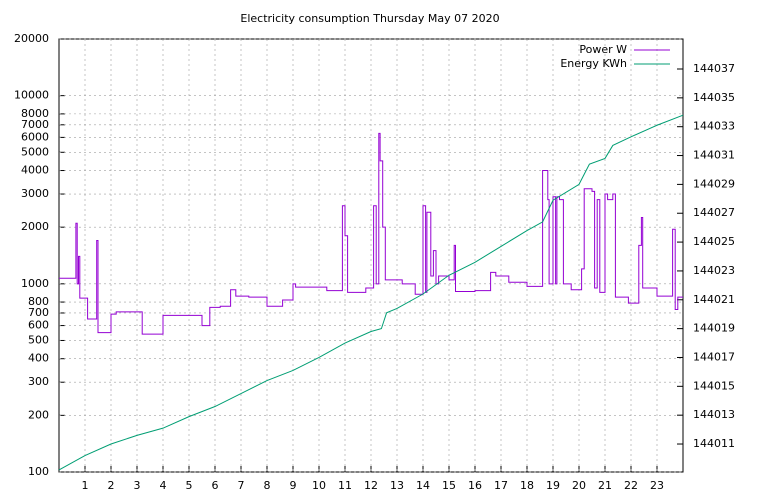 The width and height of the screenshot is (768, 500). What do you see at coordinates (345, 485) in the screenshot?
I see `x-tick-label: 11` at bounding box center [345, 485].